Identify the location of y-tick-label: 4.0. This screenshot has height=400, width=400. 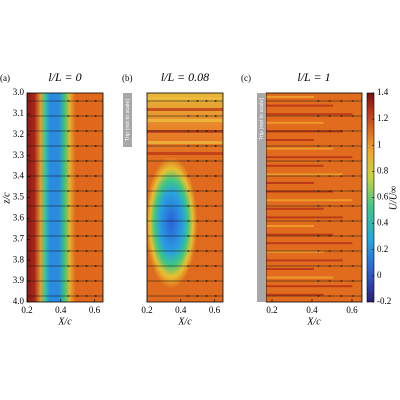
(19, 301).